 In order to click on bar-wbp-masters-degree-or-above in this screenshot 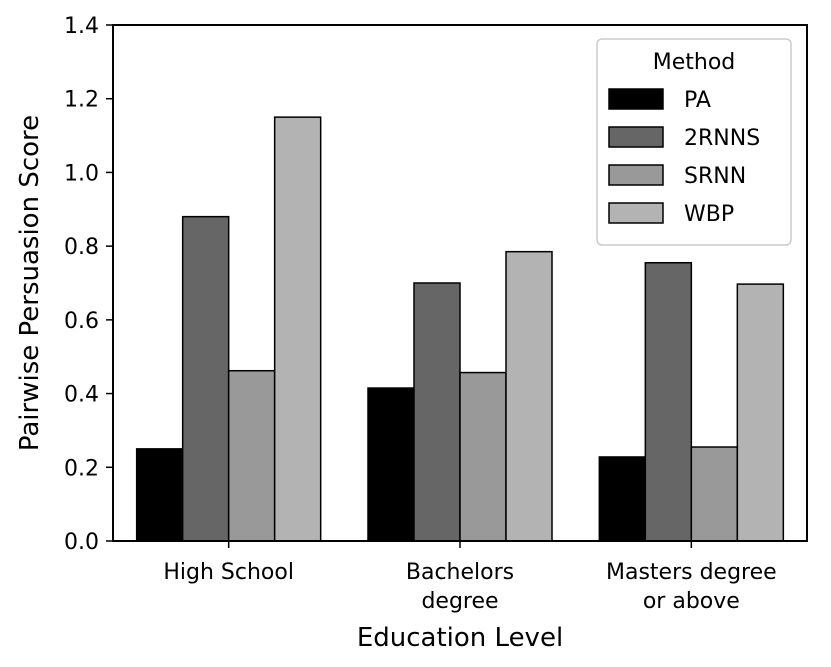, I will do `click(760, 412)`.